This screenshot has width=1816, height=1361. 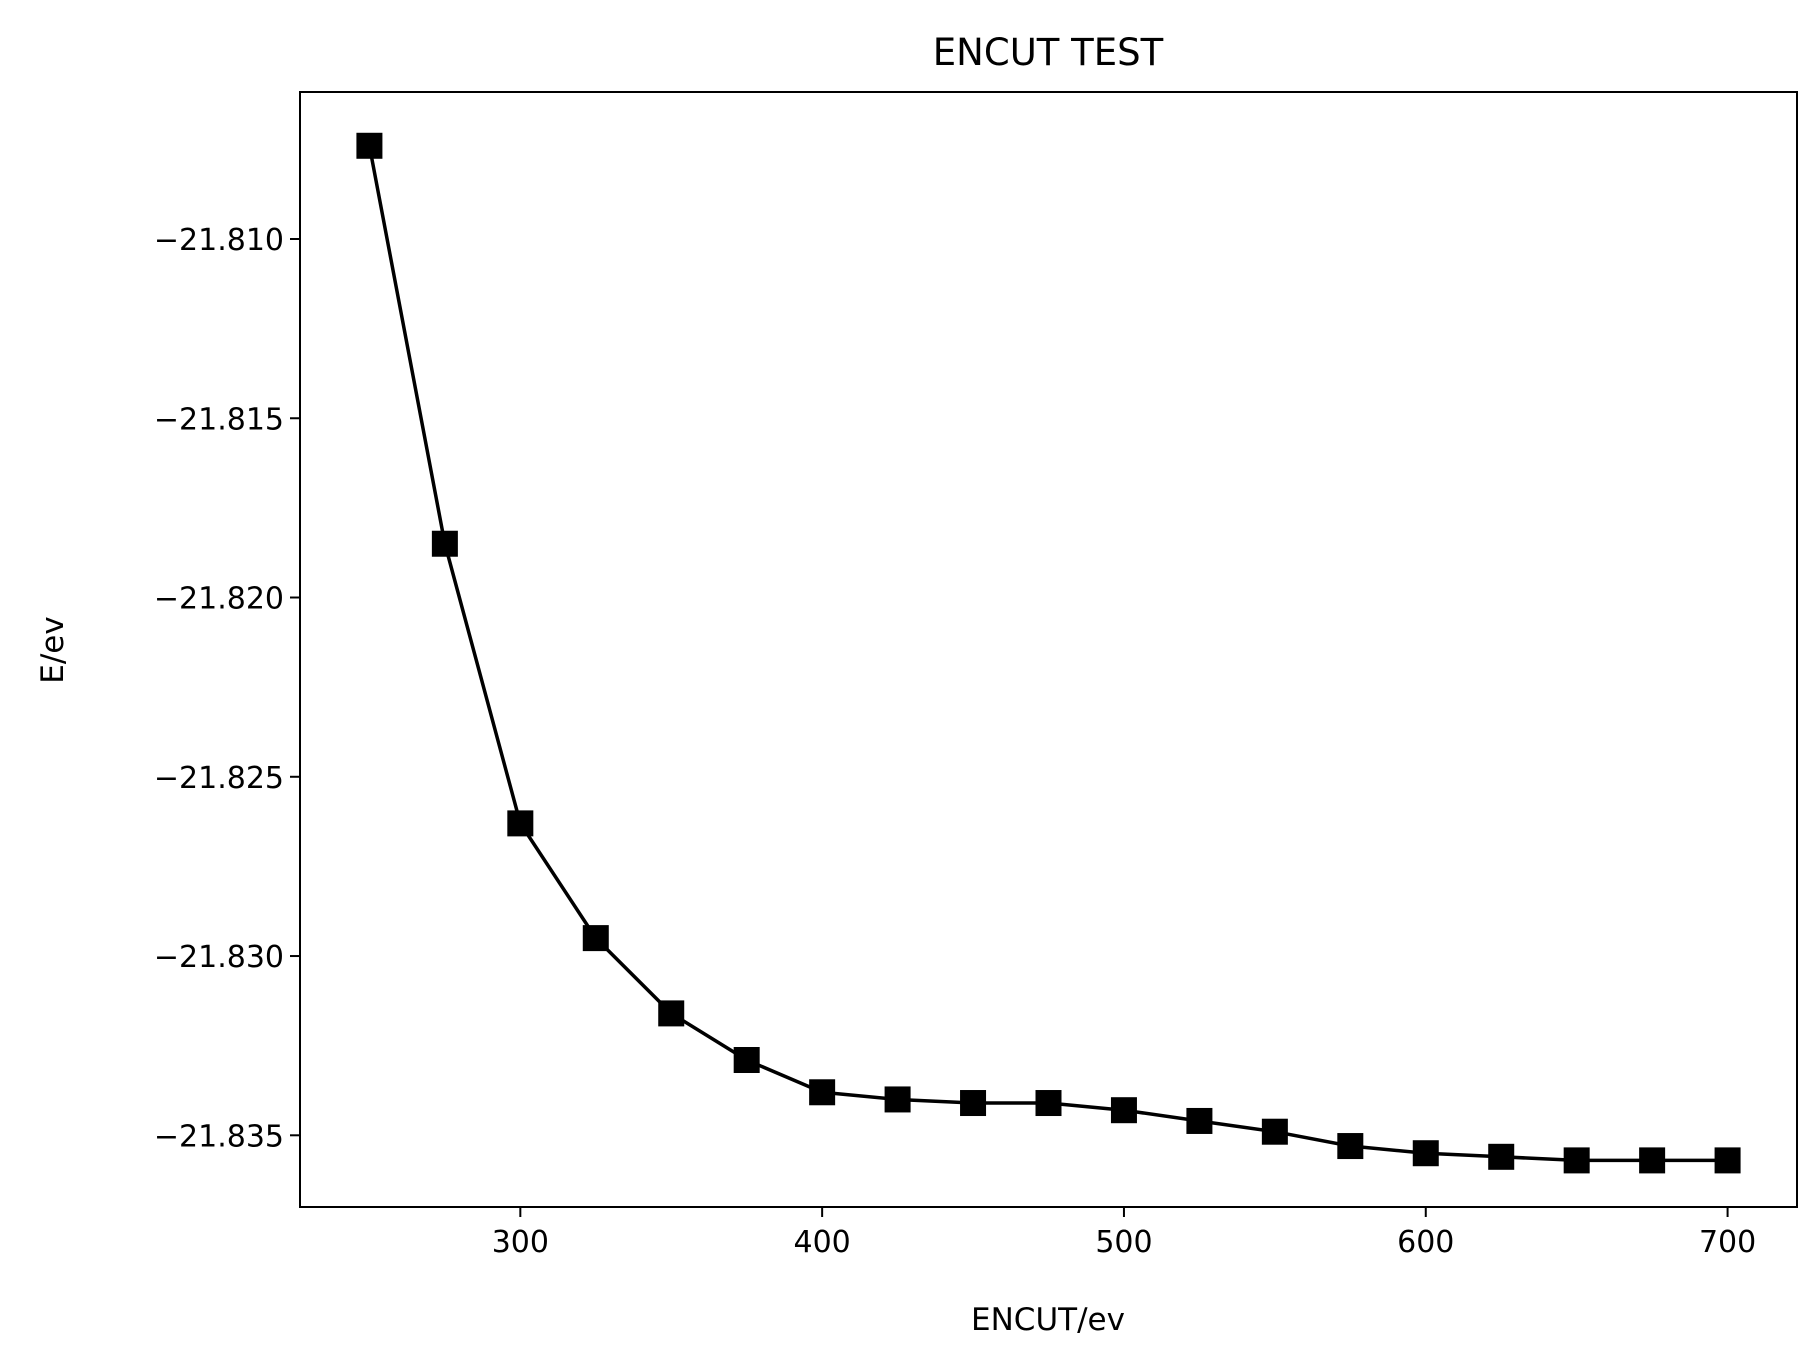 What do you see at coordinates (219, 778) in the screenshot?
I see `y-tick-label: −21.825` at bounding box center [219, 778].